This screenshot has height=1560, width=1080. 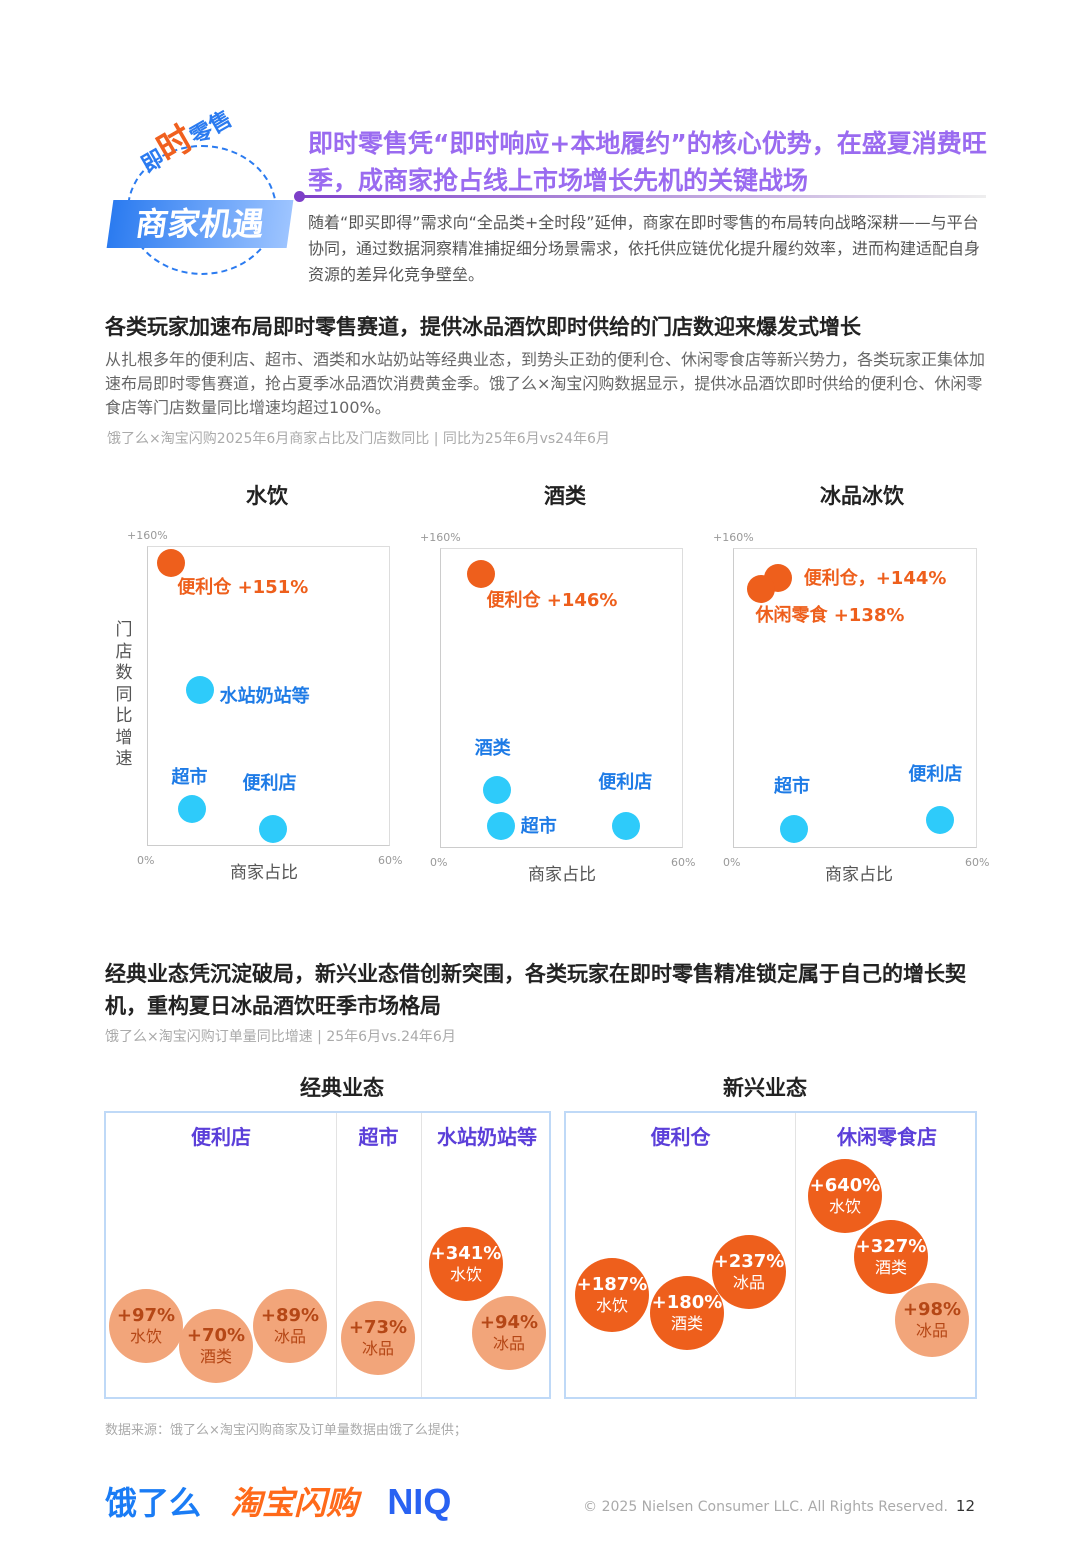 I want to click on column-header: 便利仓, so click(x=680, y=1137).